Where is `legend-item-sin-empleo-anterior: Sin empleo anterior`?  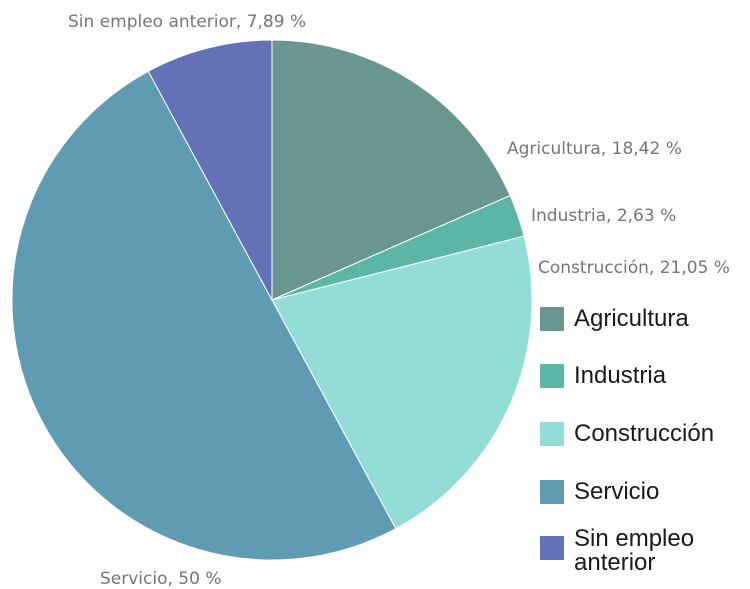 legend-item-sin-empleo-anterior: Sin empleo anterior is located at coordinates (632, 551).